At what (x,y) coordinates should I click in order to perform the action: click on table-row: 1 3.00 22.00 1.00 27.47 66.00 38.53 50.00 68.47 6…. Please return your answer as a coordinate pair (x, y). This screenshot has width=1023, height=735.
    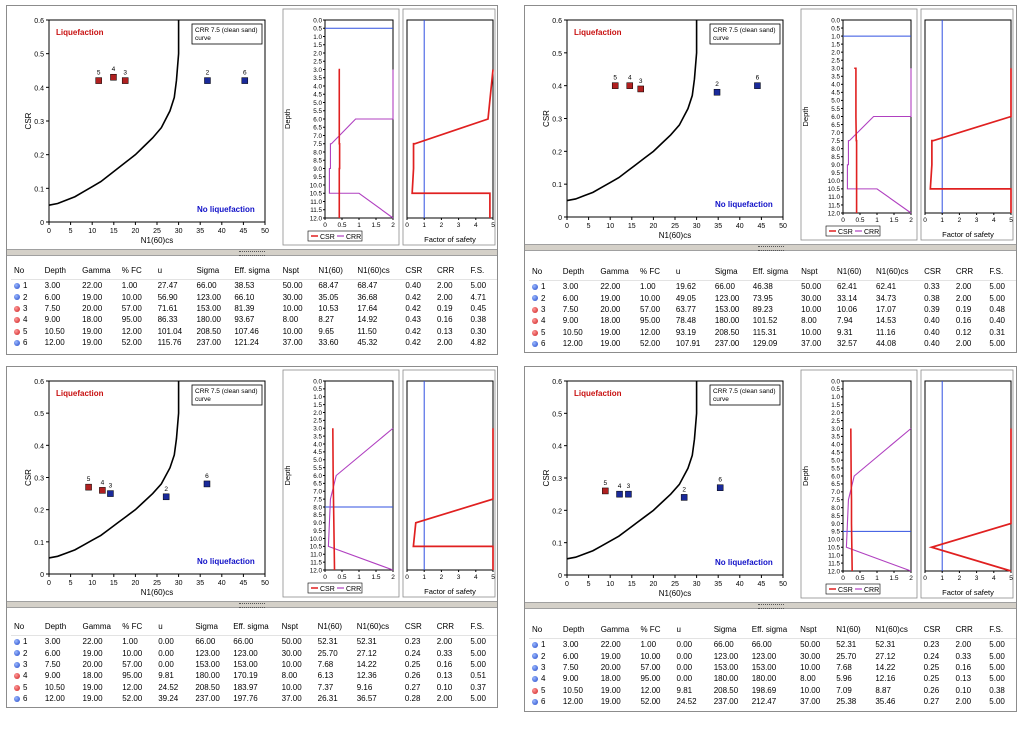
    Looking at the image, I should click on (254, 286).